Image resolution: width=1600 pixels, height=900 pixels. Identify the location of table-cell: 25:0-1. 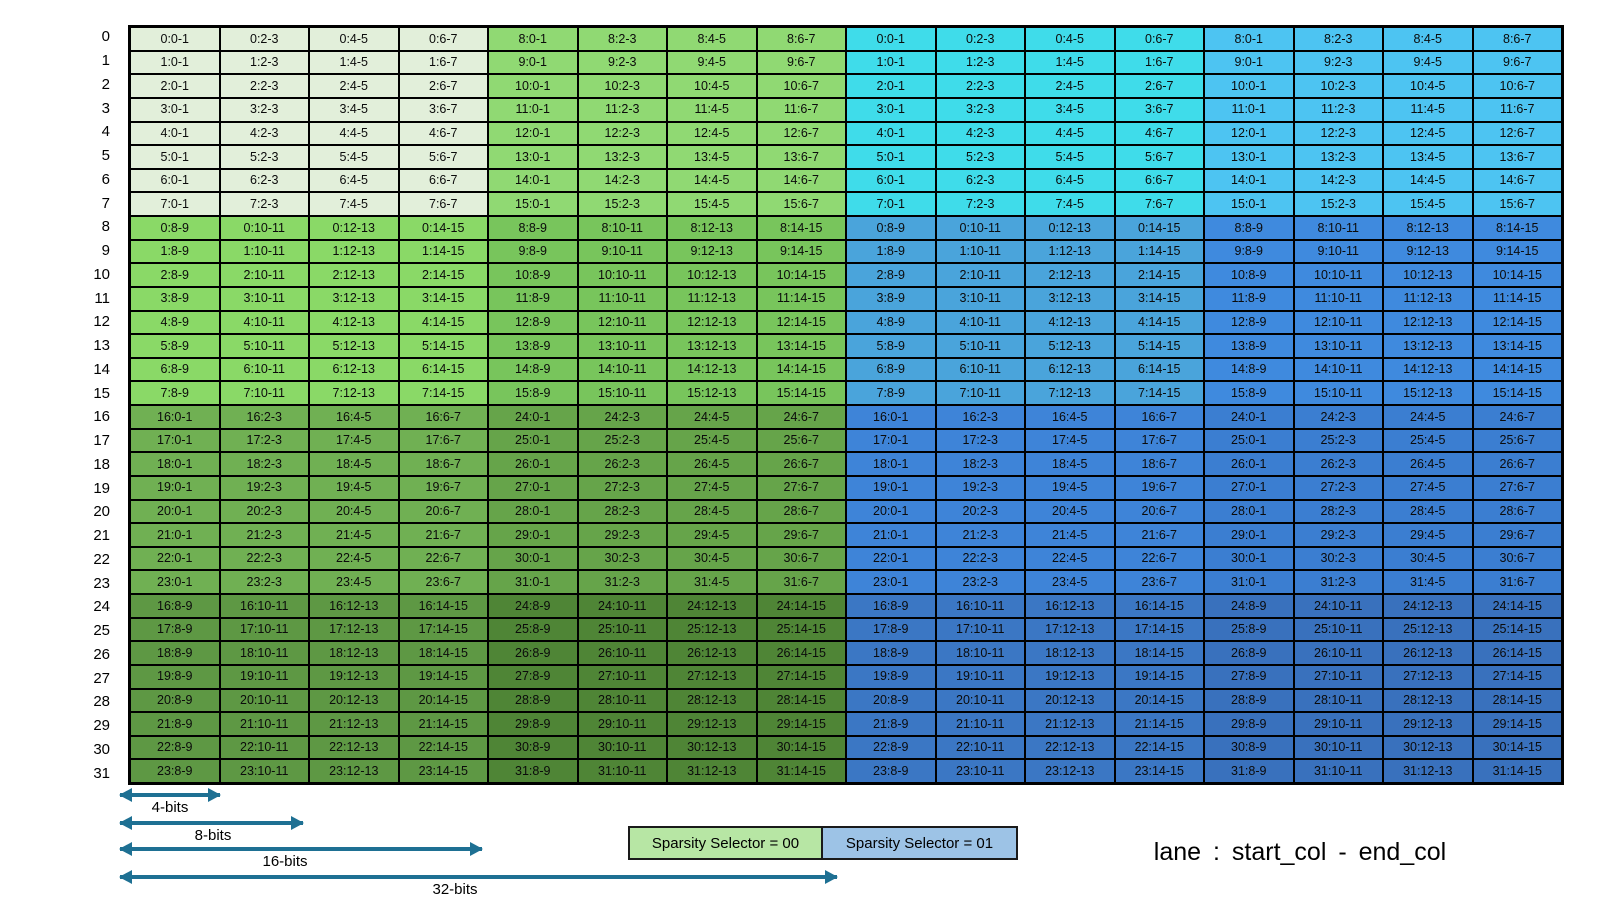
(1249, 440).